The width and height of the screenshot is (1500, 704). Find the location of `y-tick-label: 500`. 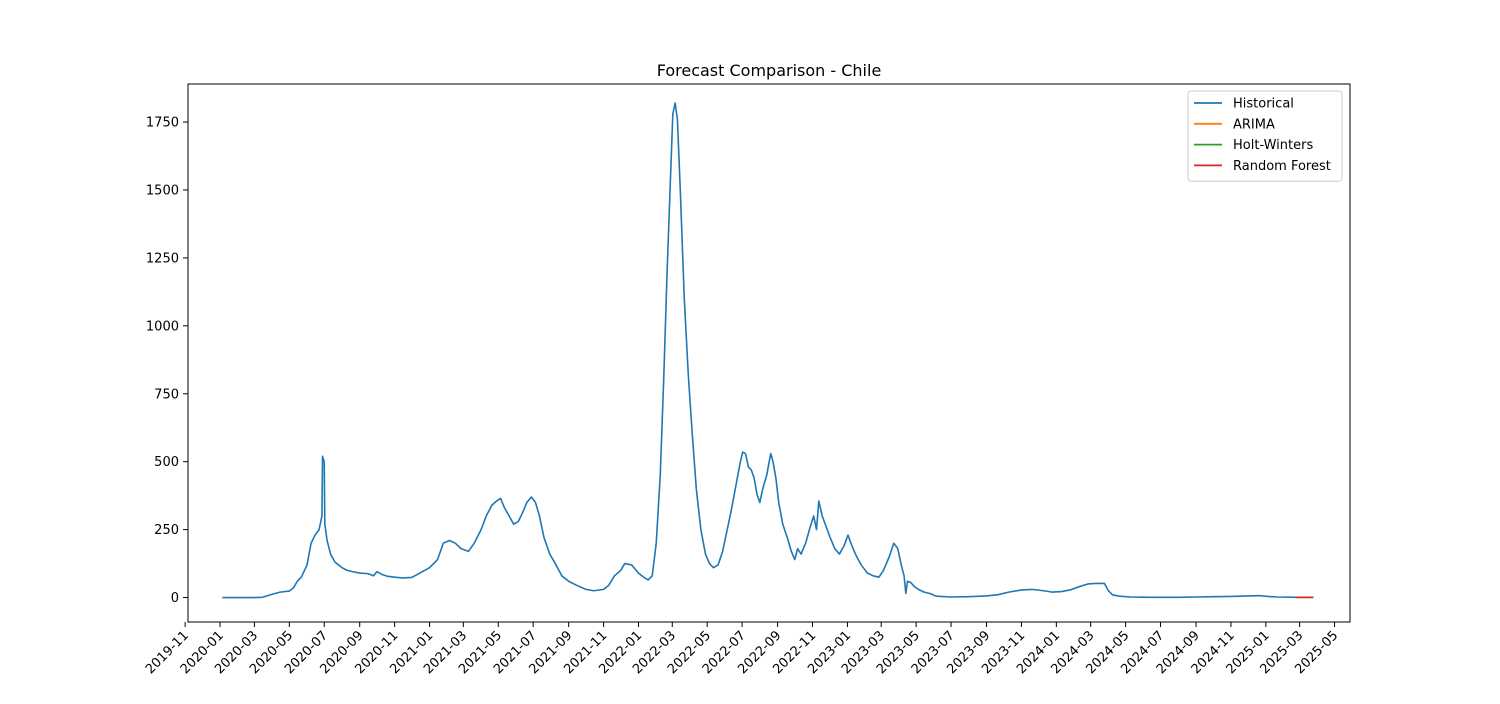

y-tick-label: 500 is located at coordinates (166, 462).